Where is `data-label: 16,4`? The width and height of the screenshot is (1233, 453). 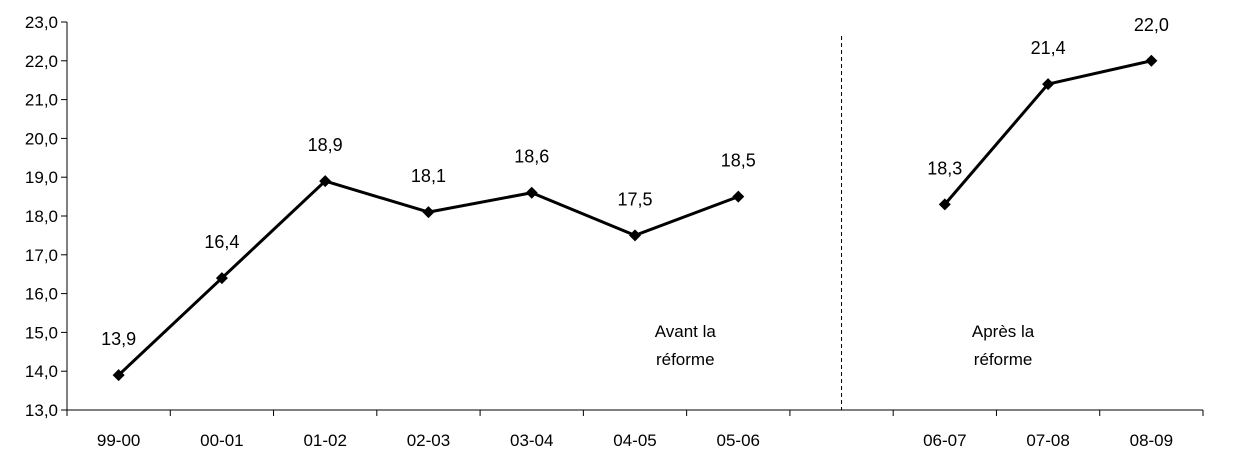
data-label: 16,4 is located at coordinates (221, 242).